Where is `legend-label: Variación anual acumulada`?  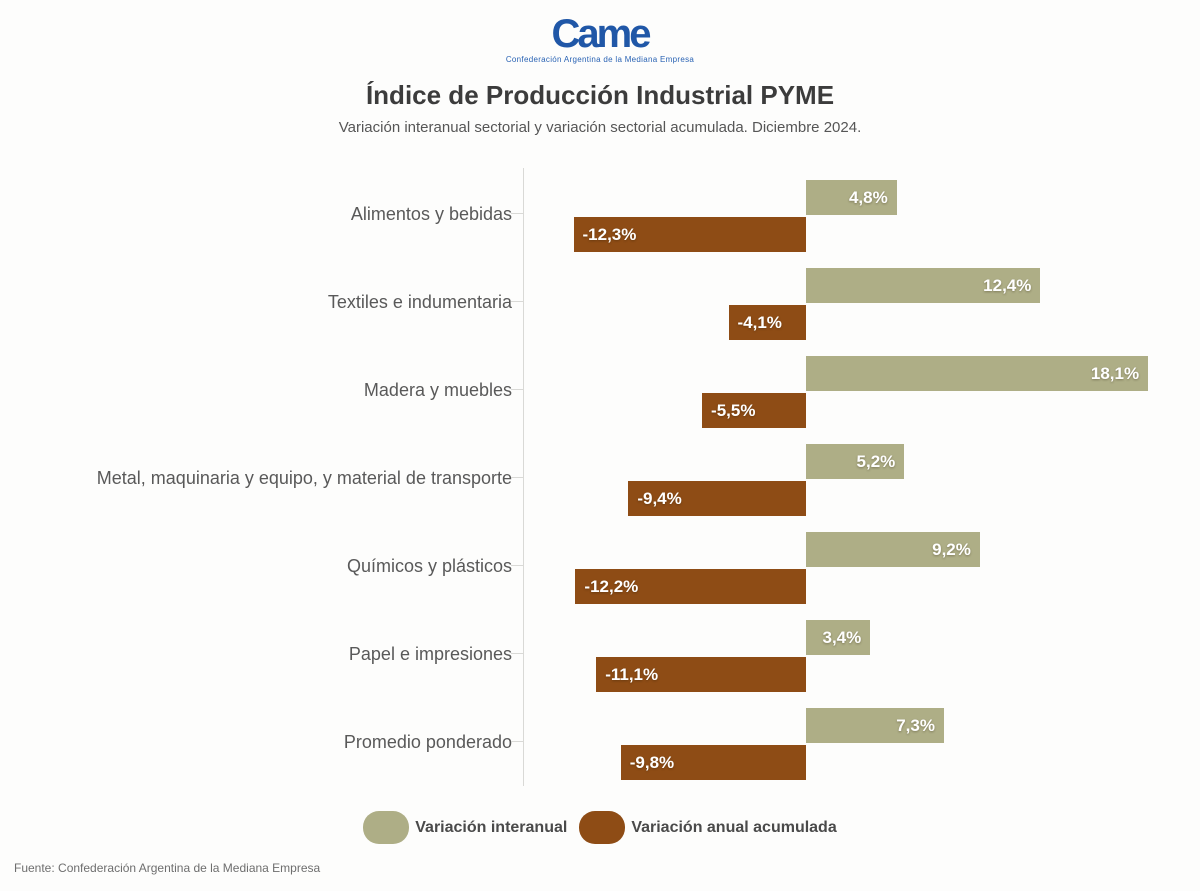
legend-label: Variación anual acumulada is located at coordinates (734, 827).